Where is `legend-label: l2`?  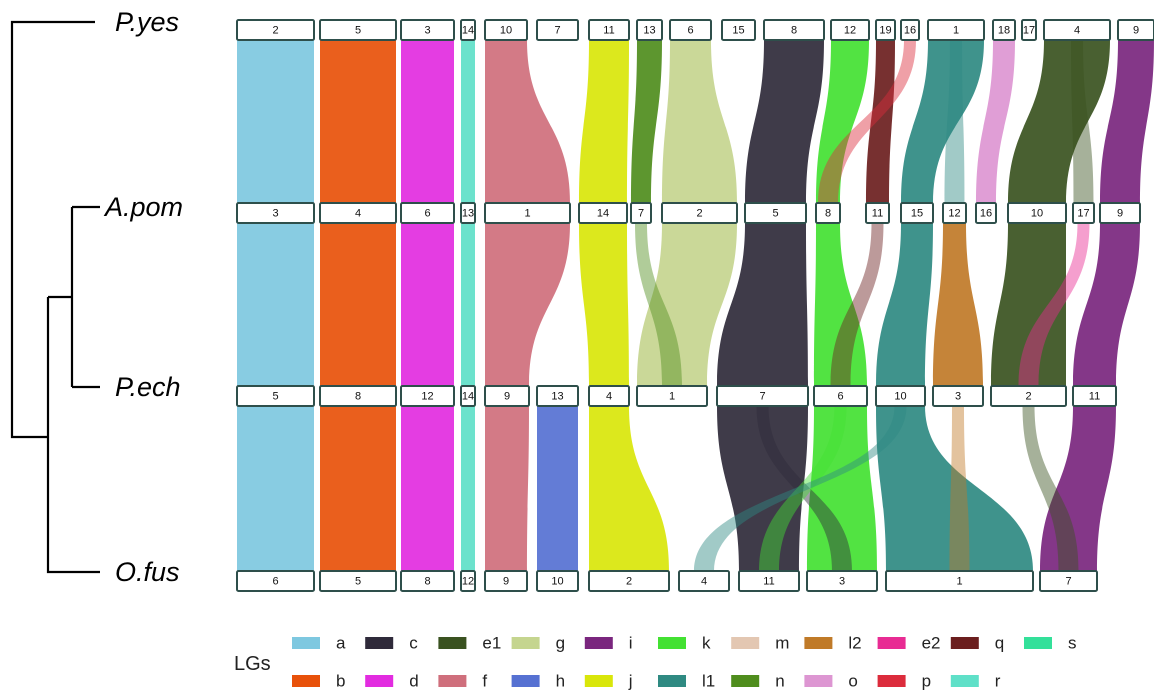
legend-label: l2 is located at coordinates (854, 643).